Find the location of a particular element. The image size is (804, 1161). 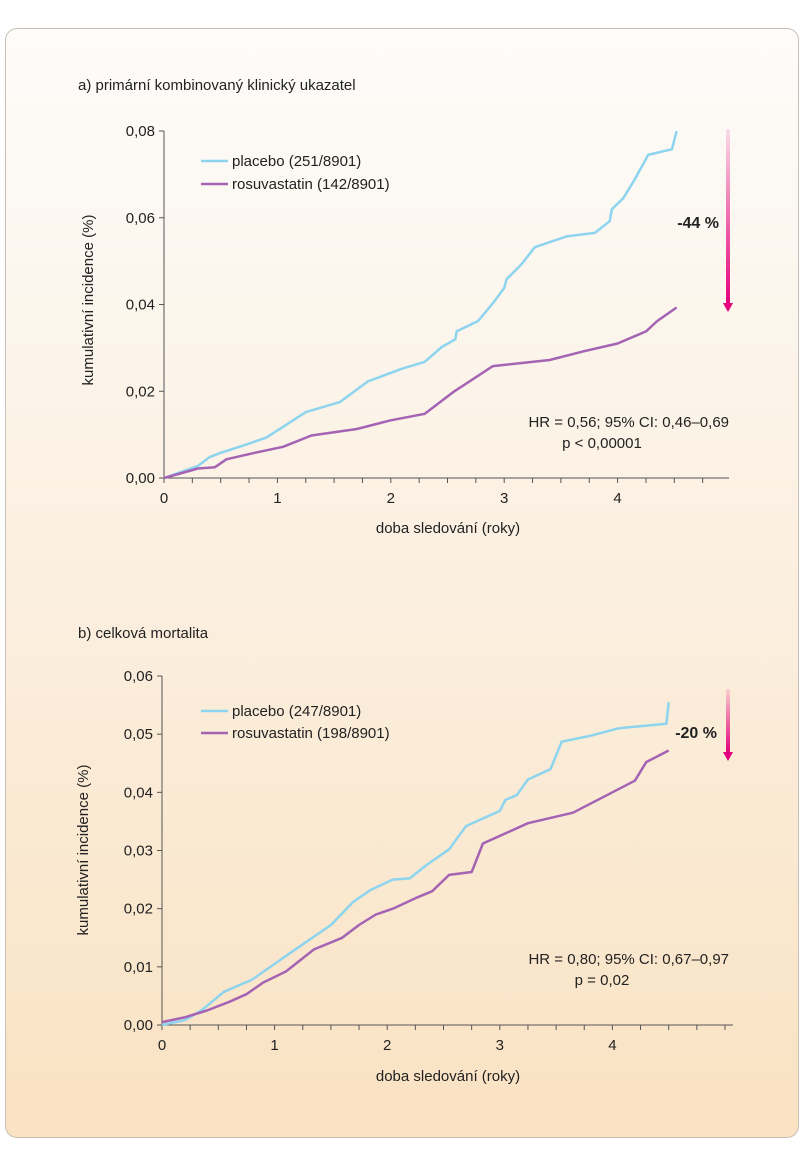

chart-a-ylabel: kumulativní incidence (%) is located at coordinates (88, 300).